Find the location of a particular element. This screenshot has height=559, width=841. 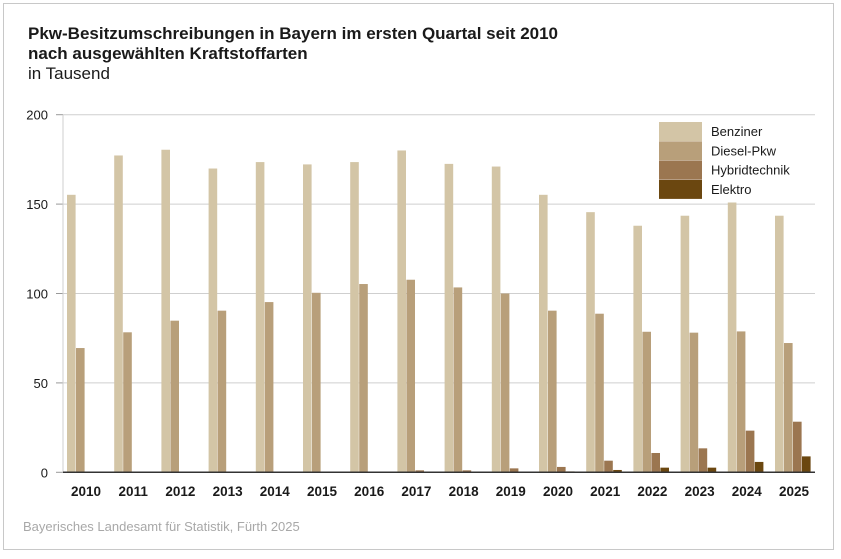

bar-diesel-pkw-2010 is located at coordinates (80, 410).